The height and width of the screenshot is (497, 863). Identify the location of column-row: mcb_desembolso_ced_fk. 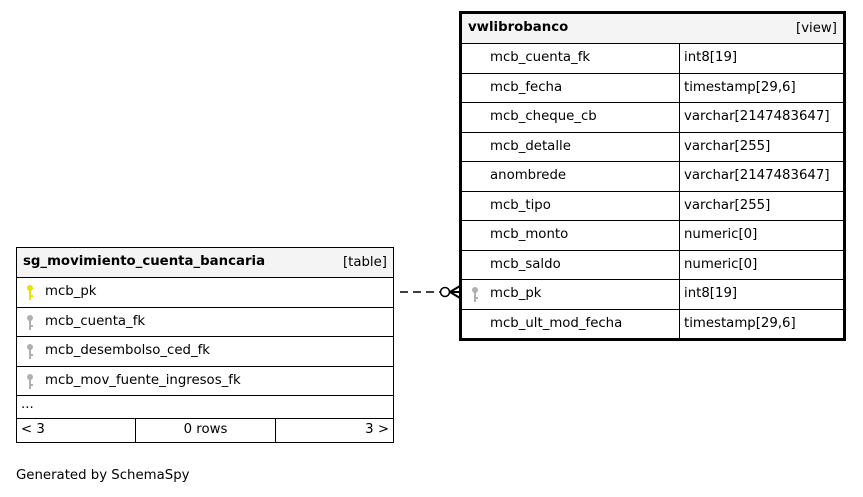
(205, 352).